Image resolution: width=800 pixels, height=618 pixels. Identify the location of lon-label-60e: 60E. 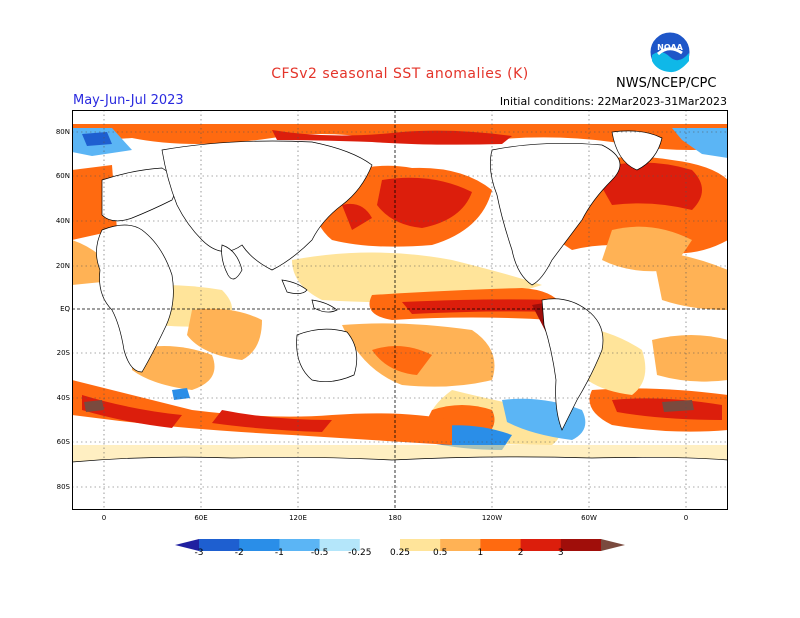
(201, 518).